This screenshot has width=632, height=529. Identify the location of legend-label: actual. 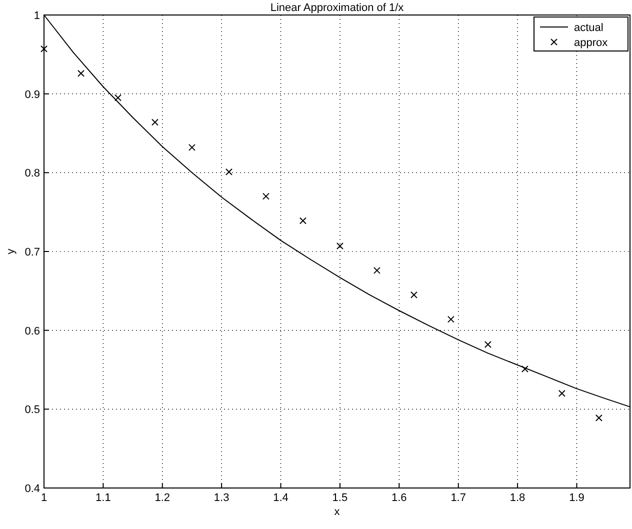
(589, 28).